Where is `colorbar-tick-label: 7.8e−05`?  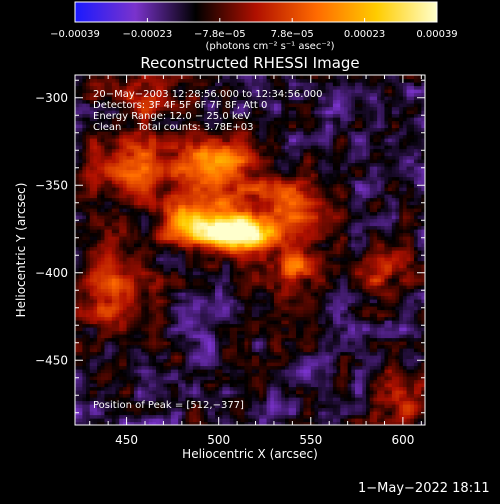
colorbar-tick-label: 7.8e−05 is located at coordinates (292, 34).